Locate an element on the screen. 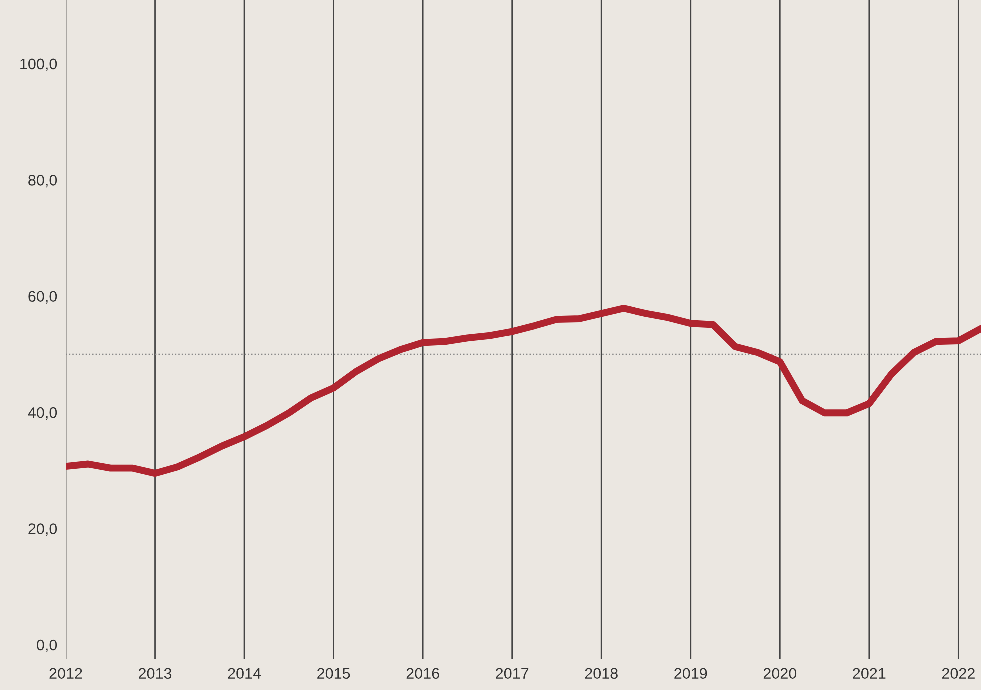  x-tick-label: 2018 is located at coordinates (601, 674).